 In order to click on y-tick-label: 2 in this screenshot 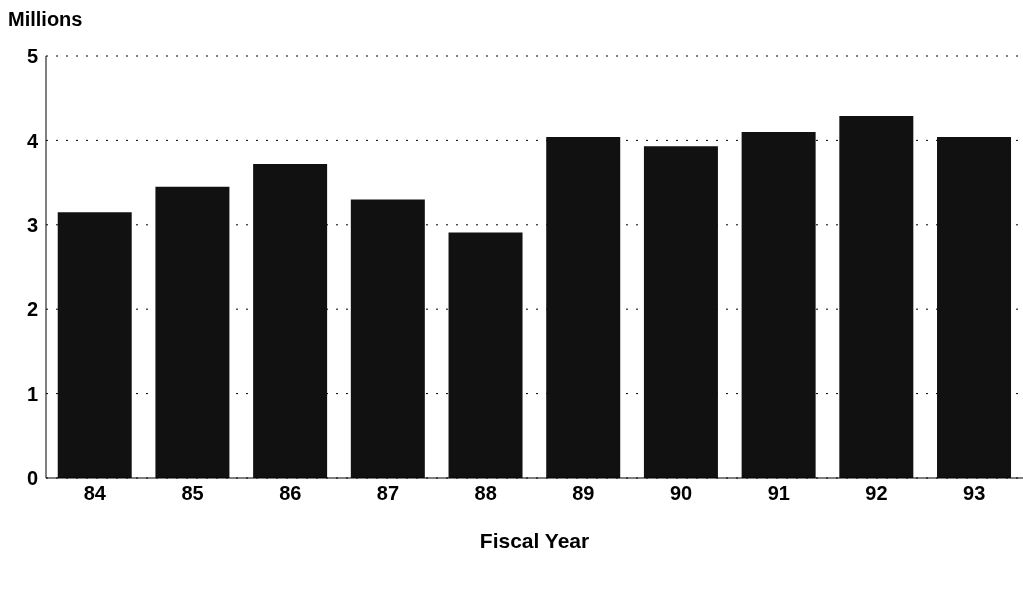, I will do `click(32, 309)`.